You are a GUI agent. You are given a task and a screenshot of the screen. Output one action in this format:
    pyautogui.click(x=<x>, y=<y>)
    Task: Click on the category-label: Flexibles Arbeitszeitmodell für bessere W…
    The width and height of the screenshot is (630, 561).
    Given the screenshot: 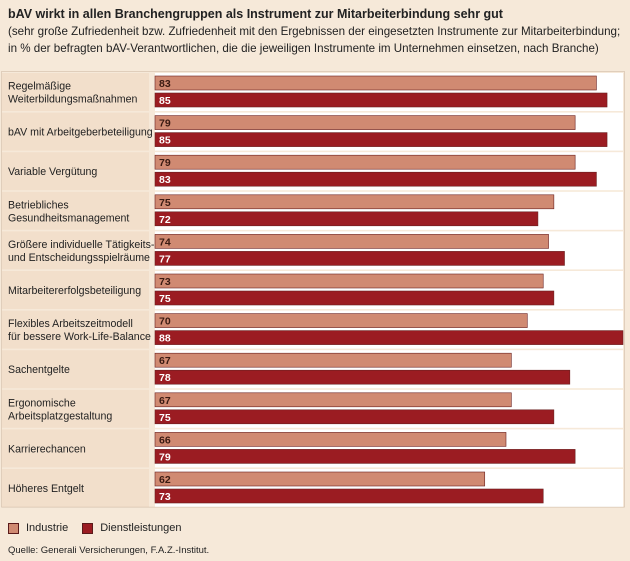 What is the action you would take?
    pyautogui.click(x=79, y=330)
    